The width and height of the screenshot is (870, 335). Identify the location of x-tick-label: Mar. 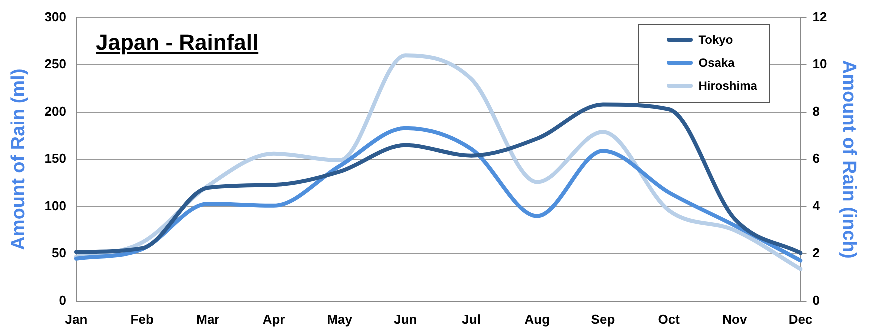
(208, 319).